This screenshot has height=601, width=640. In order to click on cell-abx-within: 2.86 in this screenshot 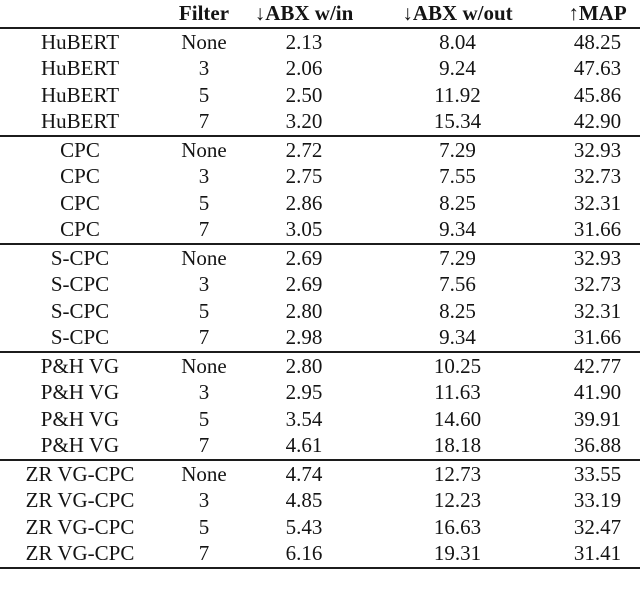, I will do `click(304, 202)`.